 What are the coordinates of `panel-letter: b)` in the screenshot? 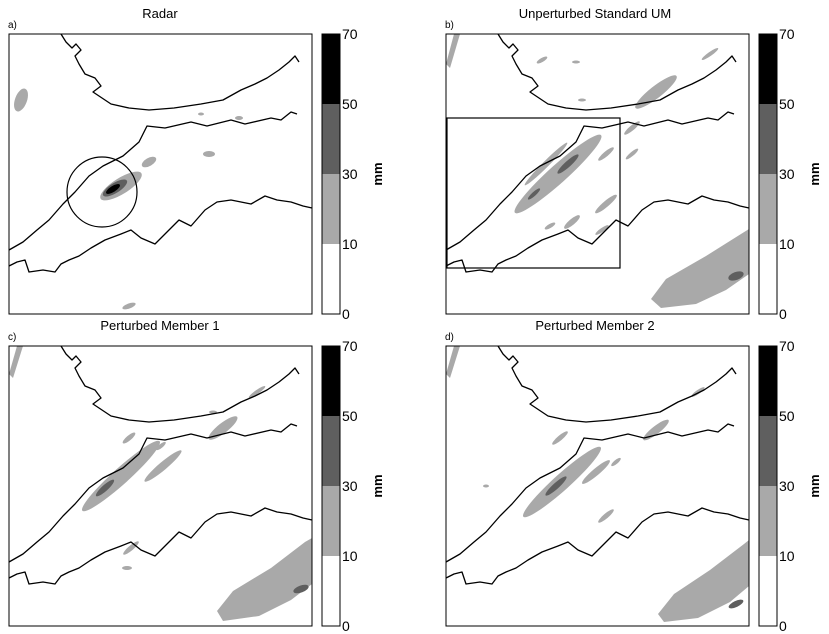 It's located at (449, 25).